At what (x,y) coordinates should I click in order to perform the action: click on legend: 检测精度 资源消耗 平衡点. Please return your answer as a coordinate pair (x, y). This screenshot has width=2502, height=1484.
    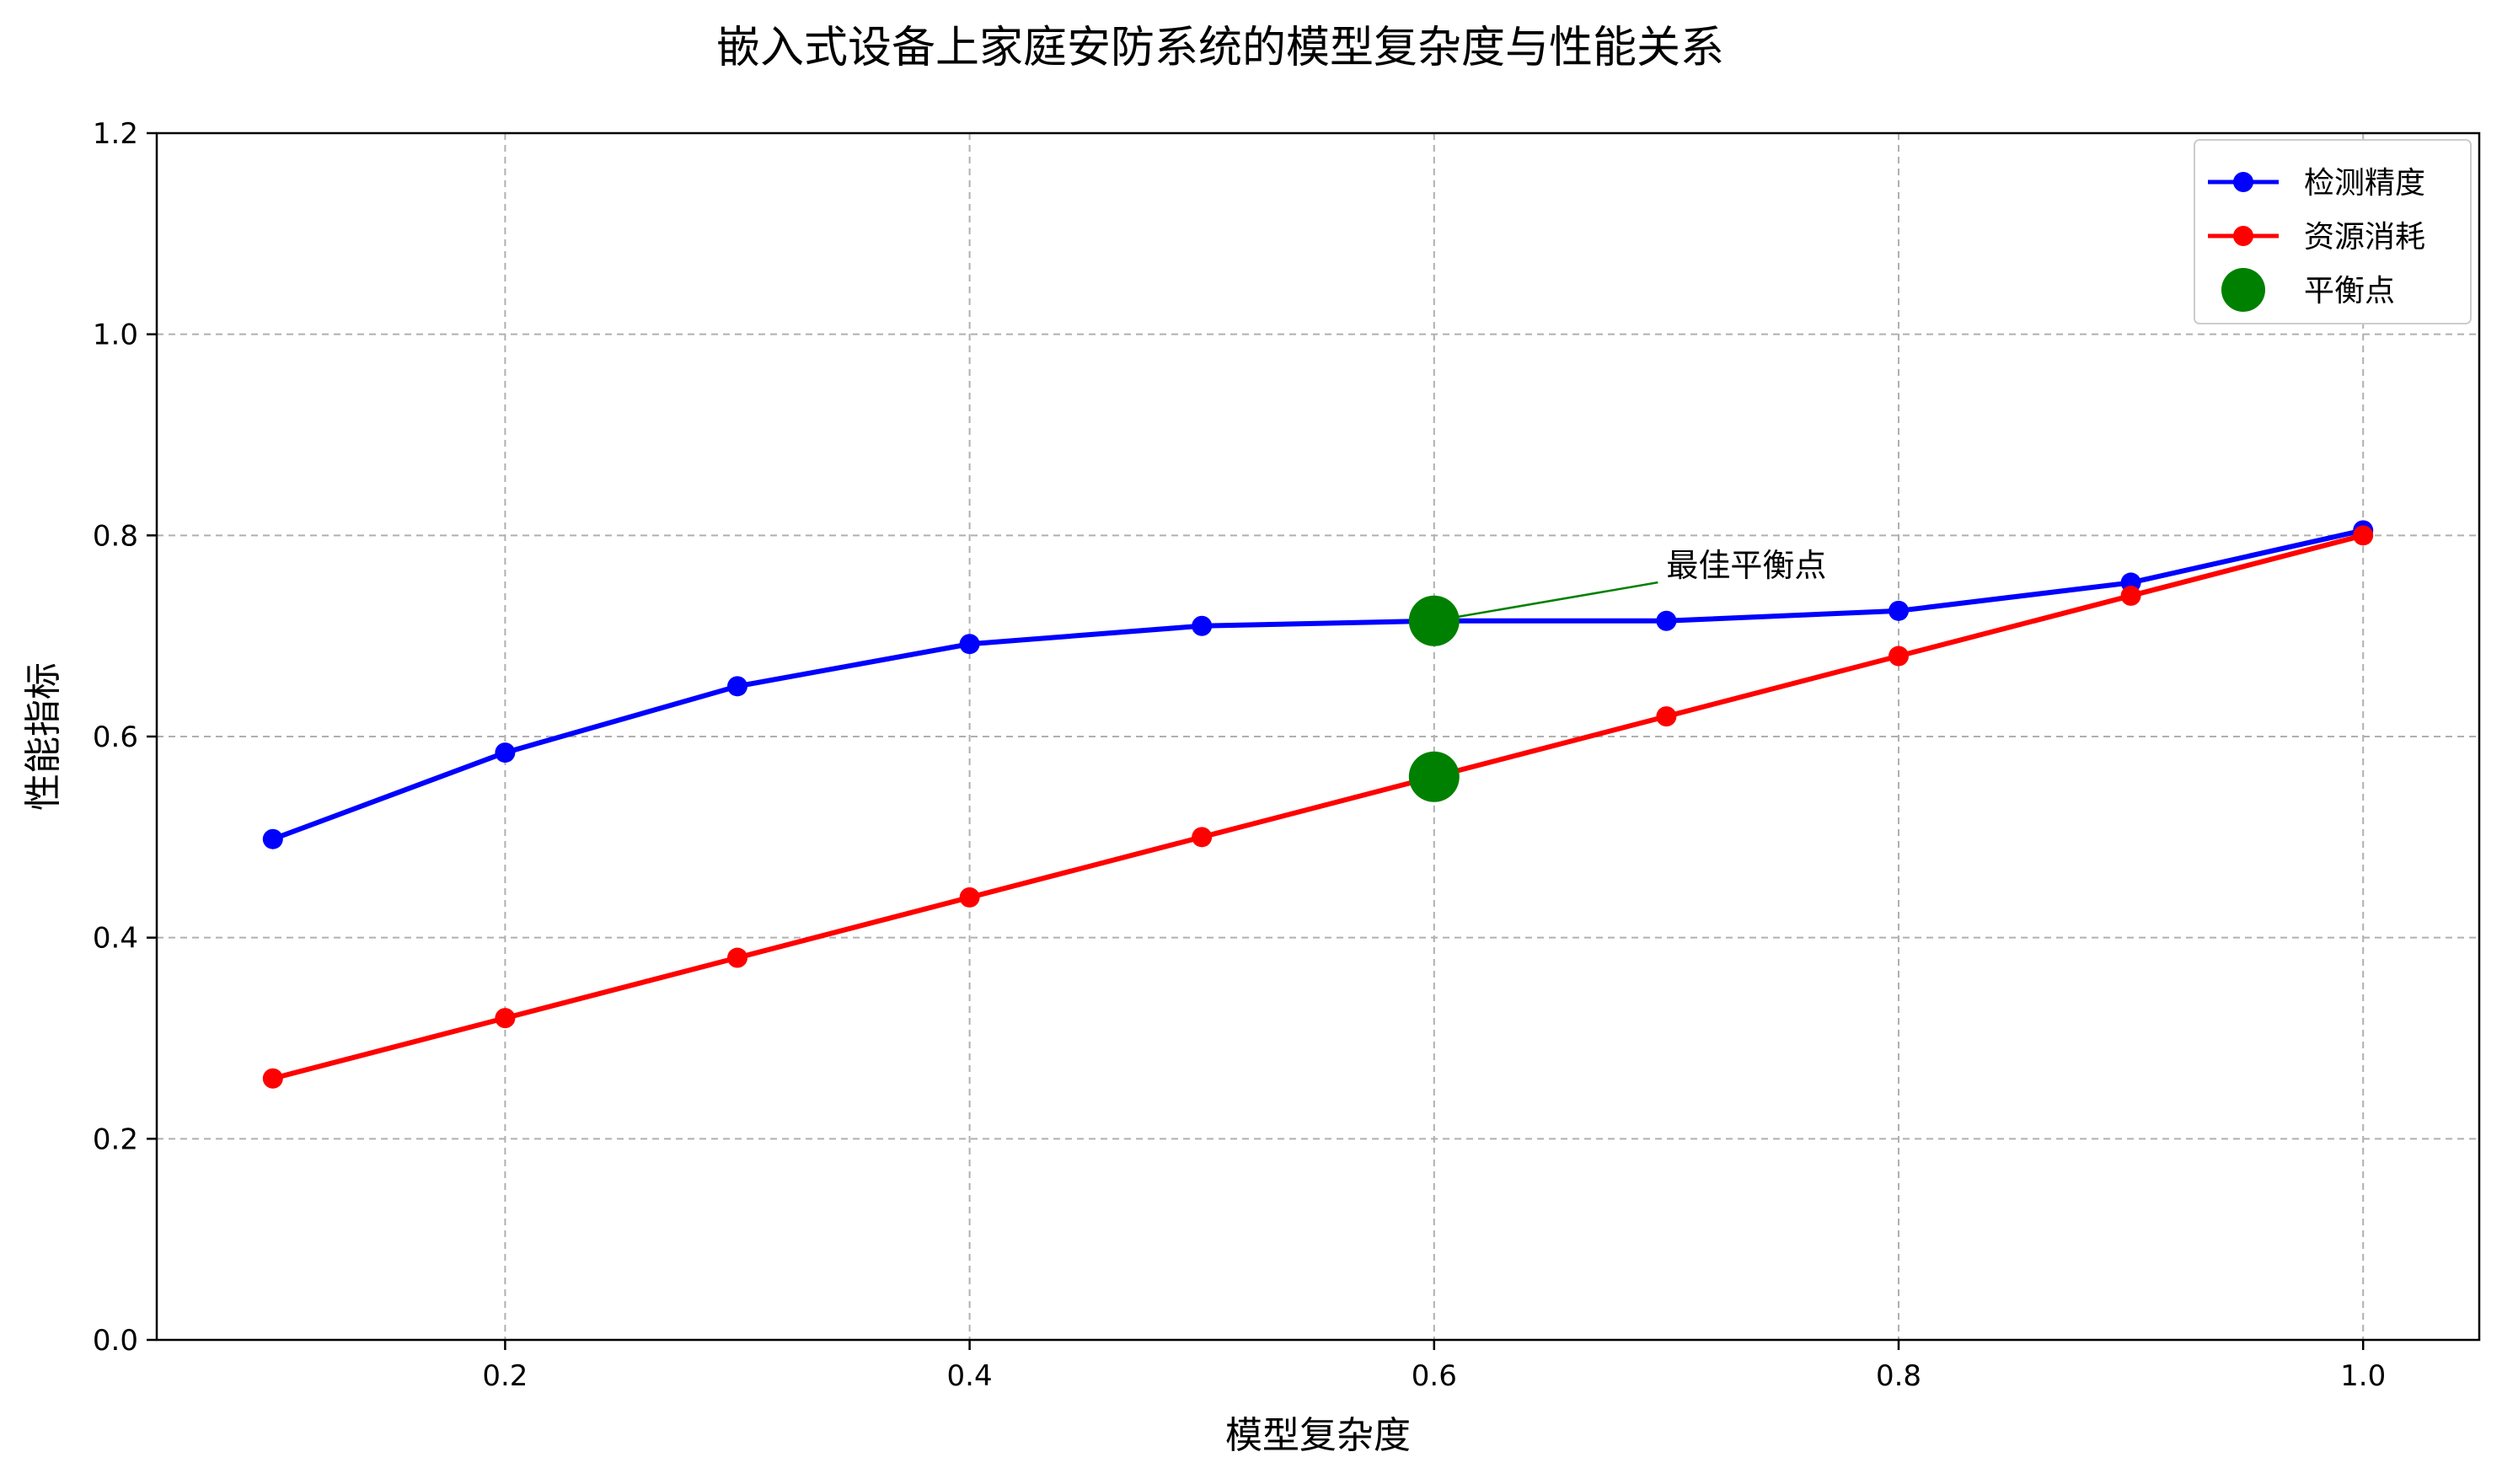
    Looking at the image, I should click on (2333, 231).